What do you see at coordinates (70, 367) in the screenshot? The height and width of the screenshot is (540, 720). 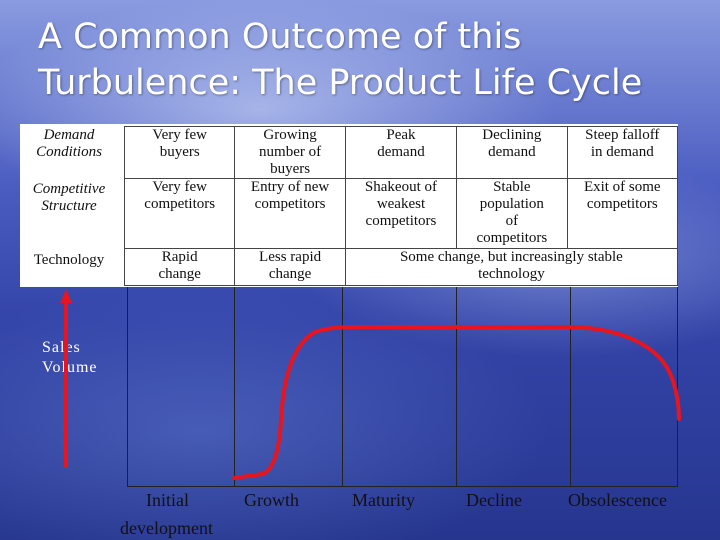 I see `axis-label-line2: Volume` at bounding box center [70, 367].